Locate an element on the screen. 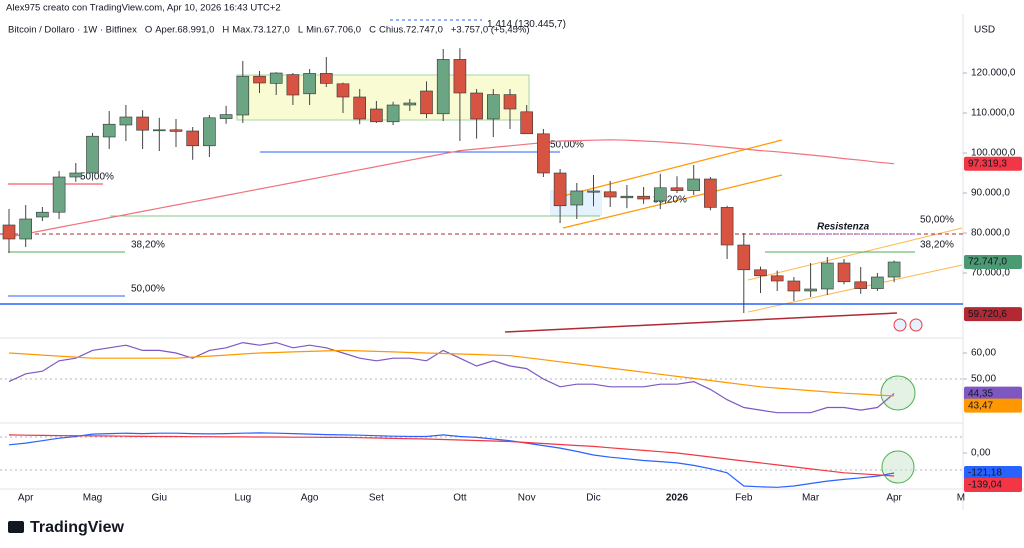 The width and height of the screenshot is (1024, 548). y-tick-label: 60,00 is located at coordinates (983, 353).